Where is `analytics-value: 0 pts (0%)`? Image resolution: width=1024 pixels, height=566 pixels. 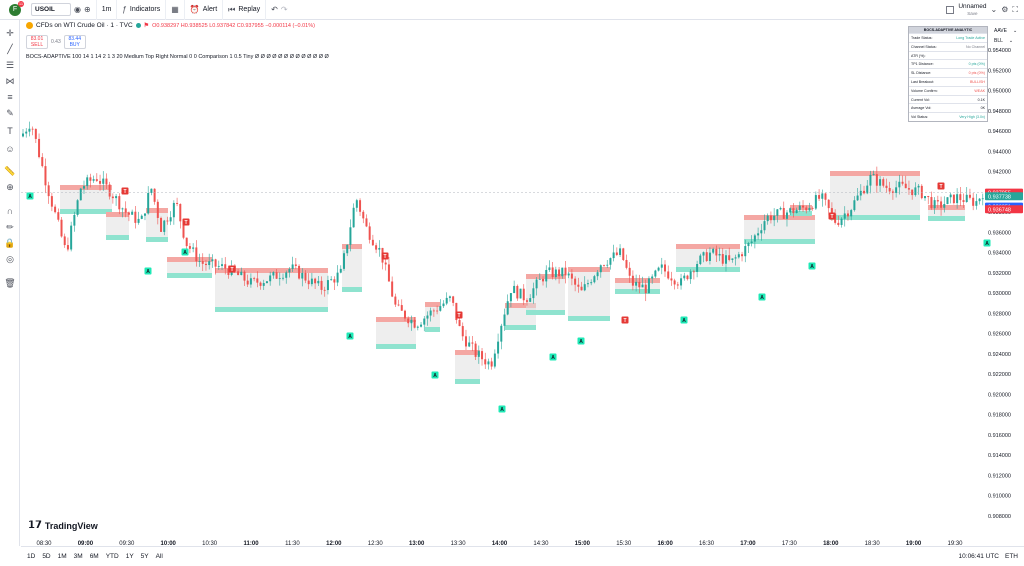
analytics-value: 0 pts (0%) is located at coordinates (976, 73).